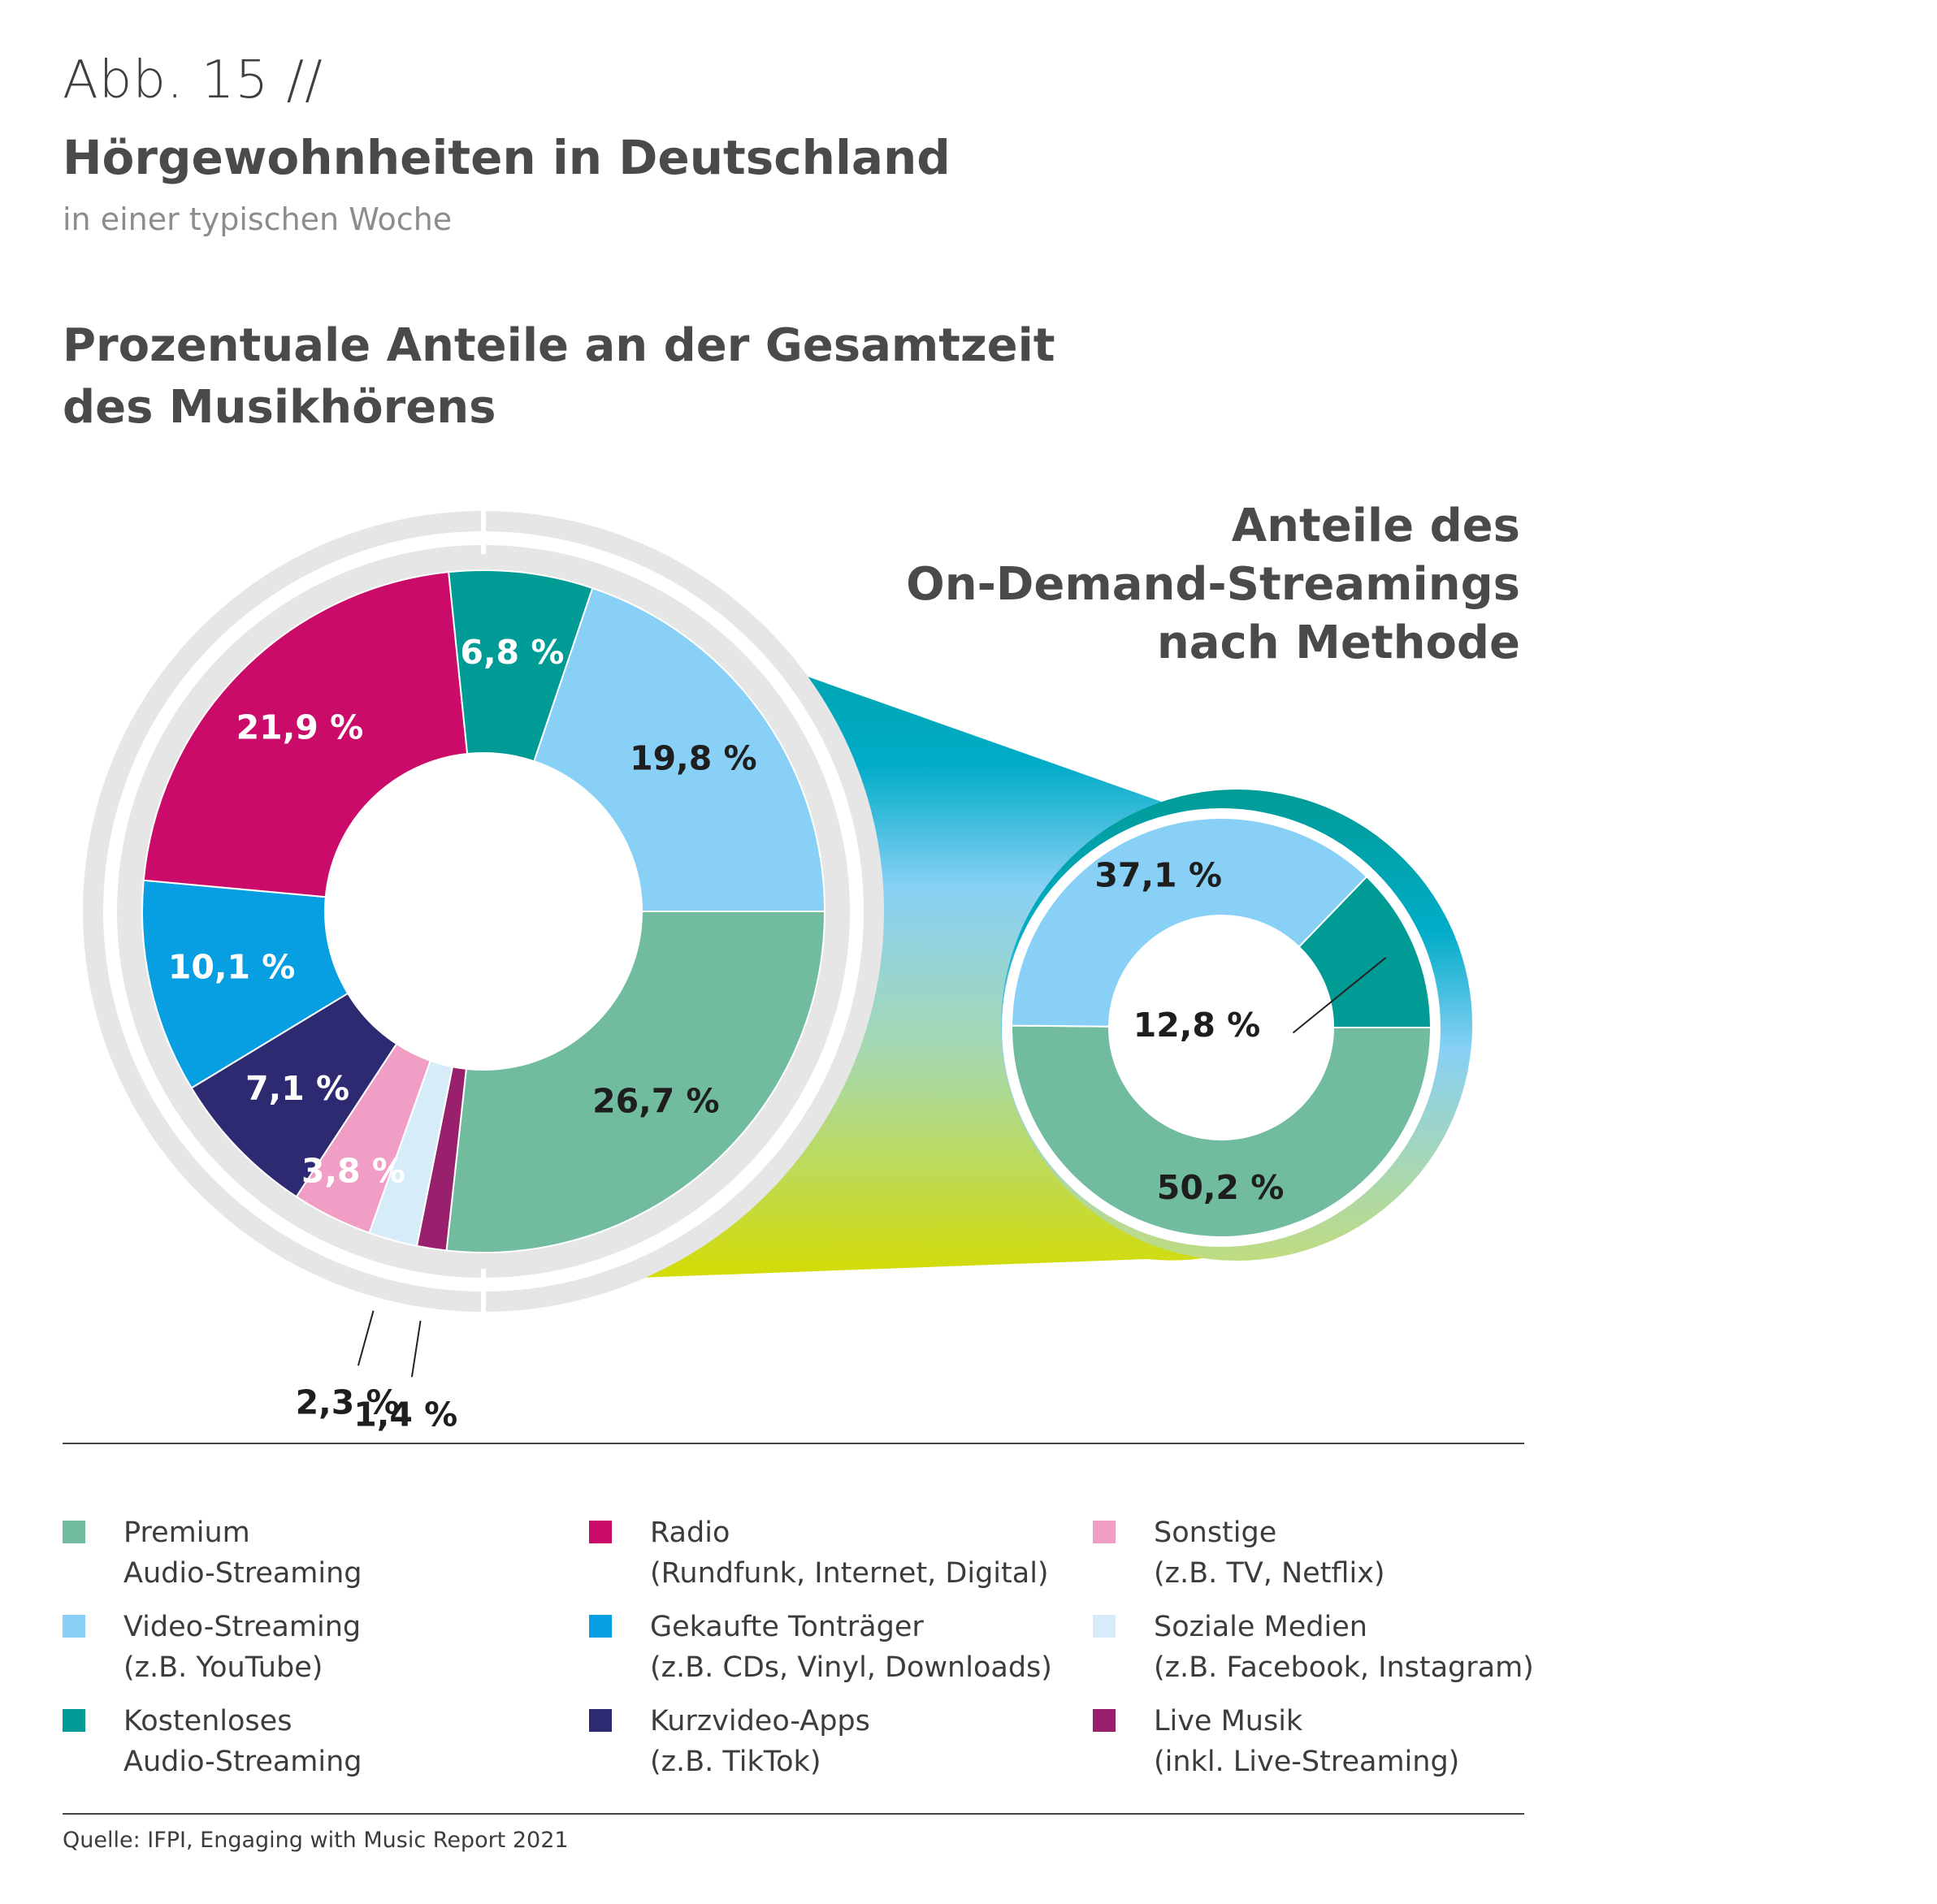 This screenshot has width=1937, height=1904. What do you see at coordinates (512, 652) in the screenshot?
I see `main-label-kostenloses-audio-streaming: 6,8 %` at bounding box center [512, 652].